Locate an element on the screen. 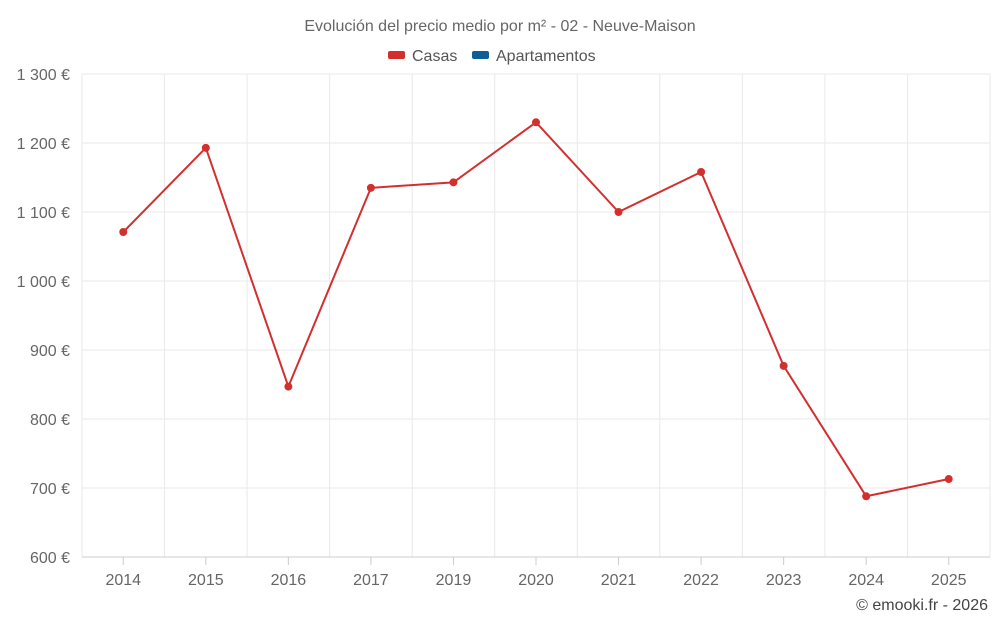  x-tick-label: 2019 is located at coordinates (454, 580).